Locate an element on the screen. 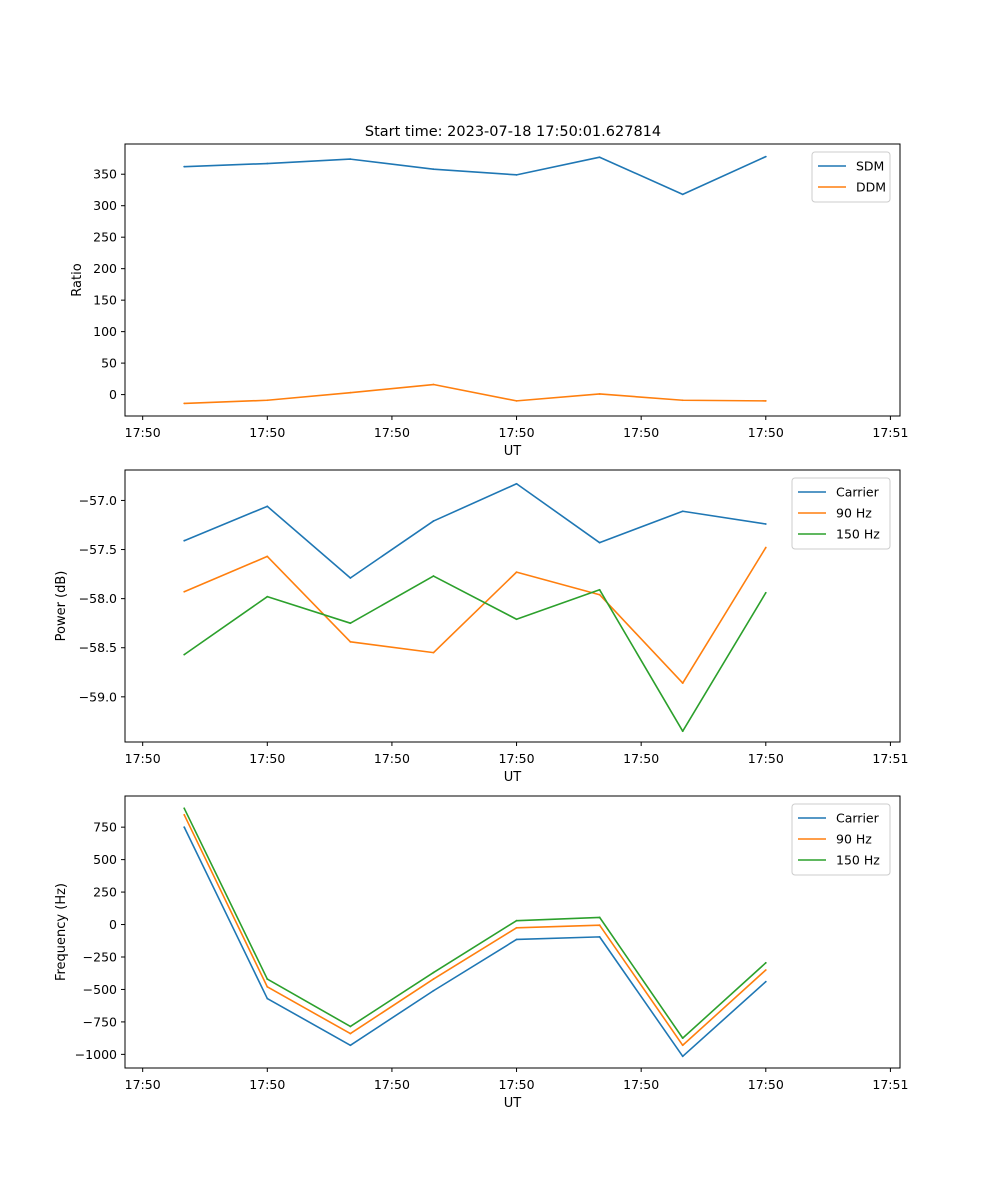 This screenshot has width=1000, height=1200. panel-3-ytick-label: 250 is located at coordinates (105, 892).